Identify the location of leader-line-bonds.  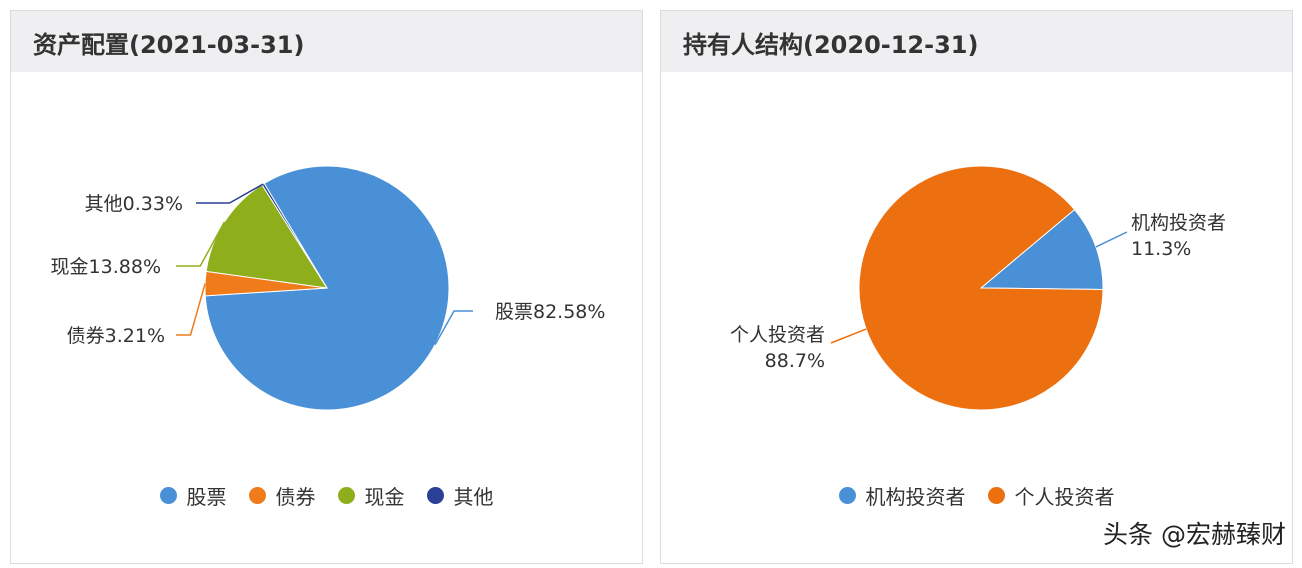
(191, 309).